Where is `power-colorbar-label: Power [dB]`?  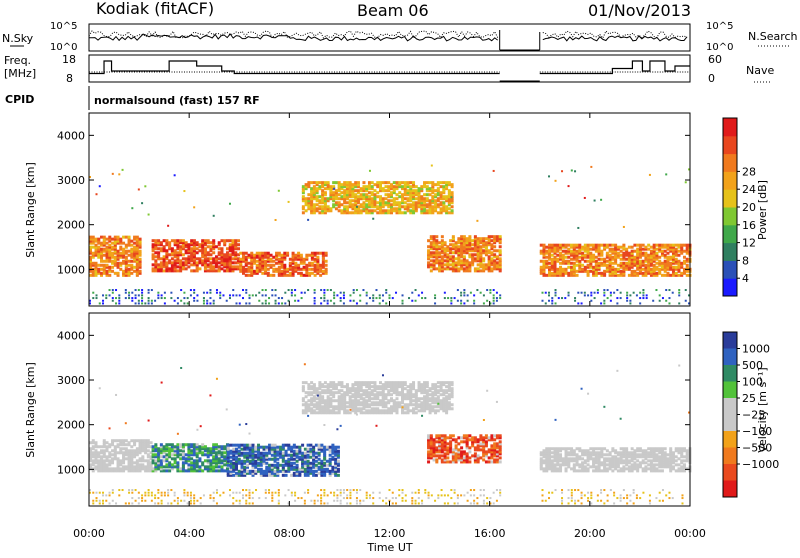
power-colorbar-label: Power [dB] is located at coordinates (762, 210).